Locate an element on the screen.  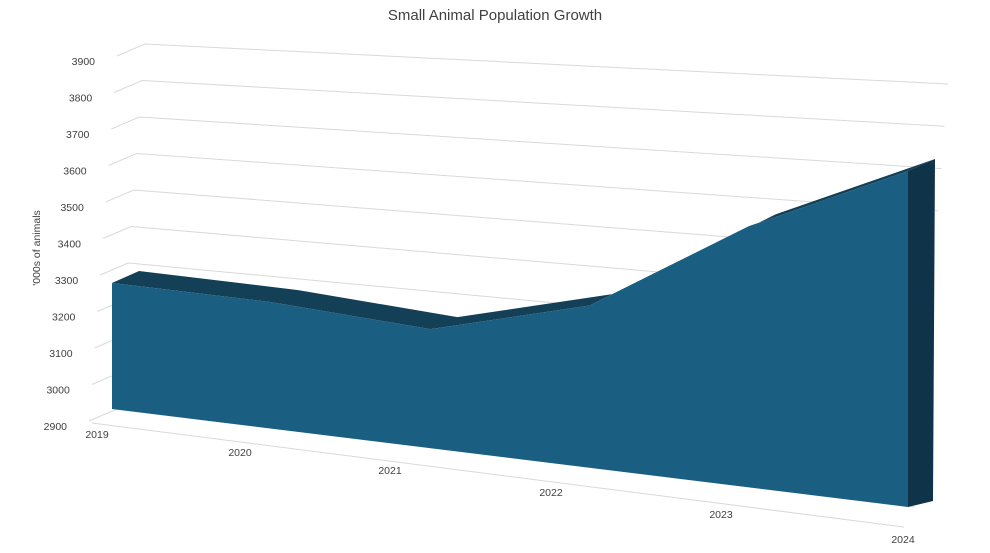
x-tick-label: 2020 is located at coordinates (240, 453).